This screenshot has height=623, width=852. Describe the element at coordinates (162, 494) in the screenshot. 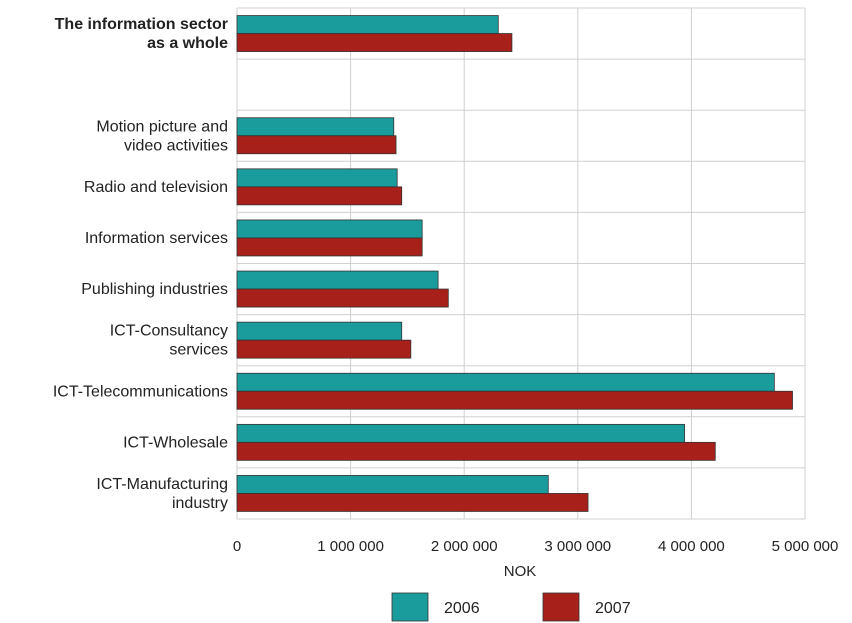

I see `category-label: ICT-Manufacturing industry` at that location.